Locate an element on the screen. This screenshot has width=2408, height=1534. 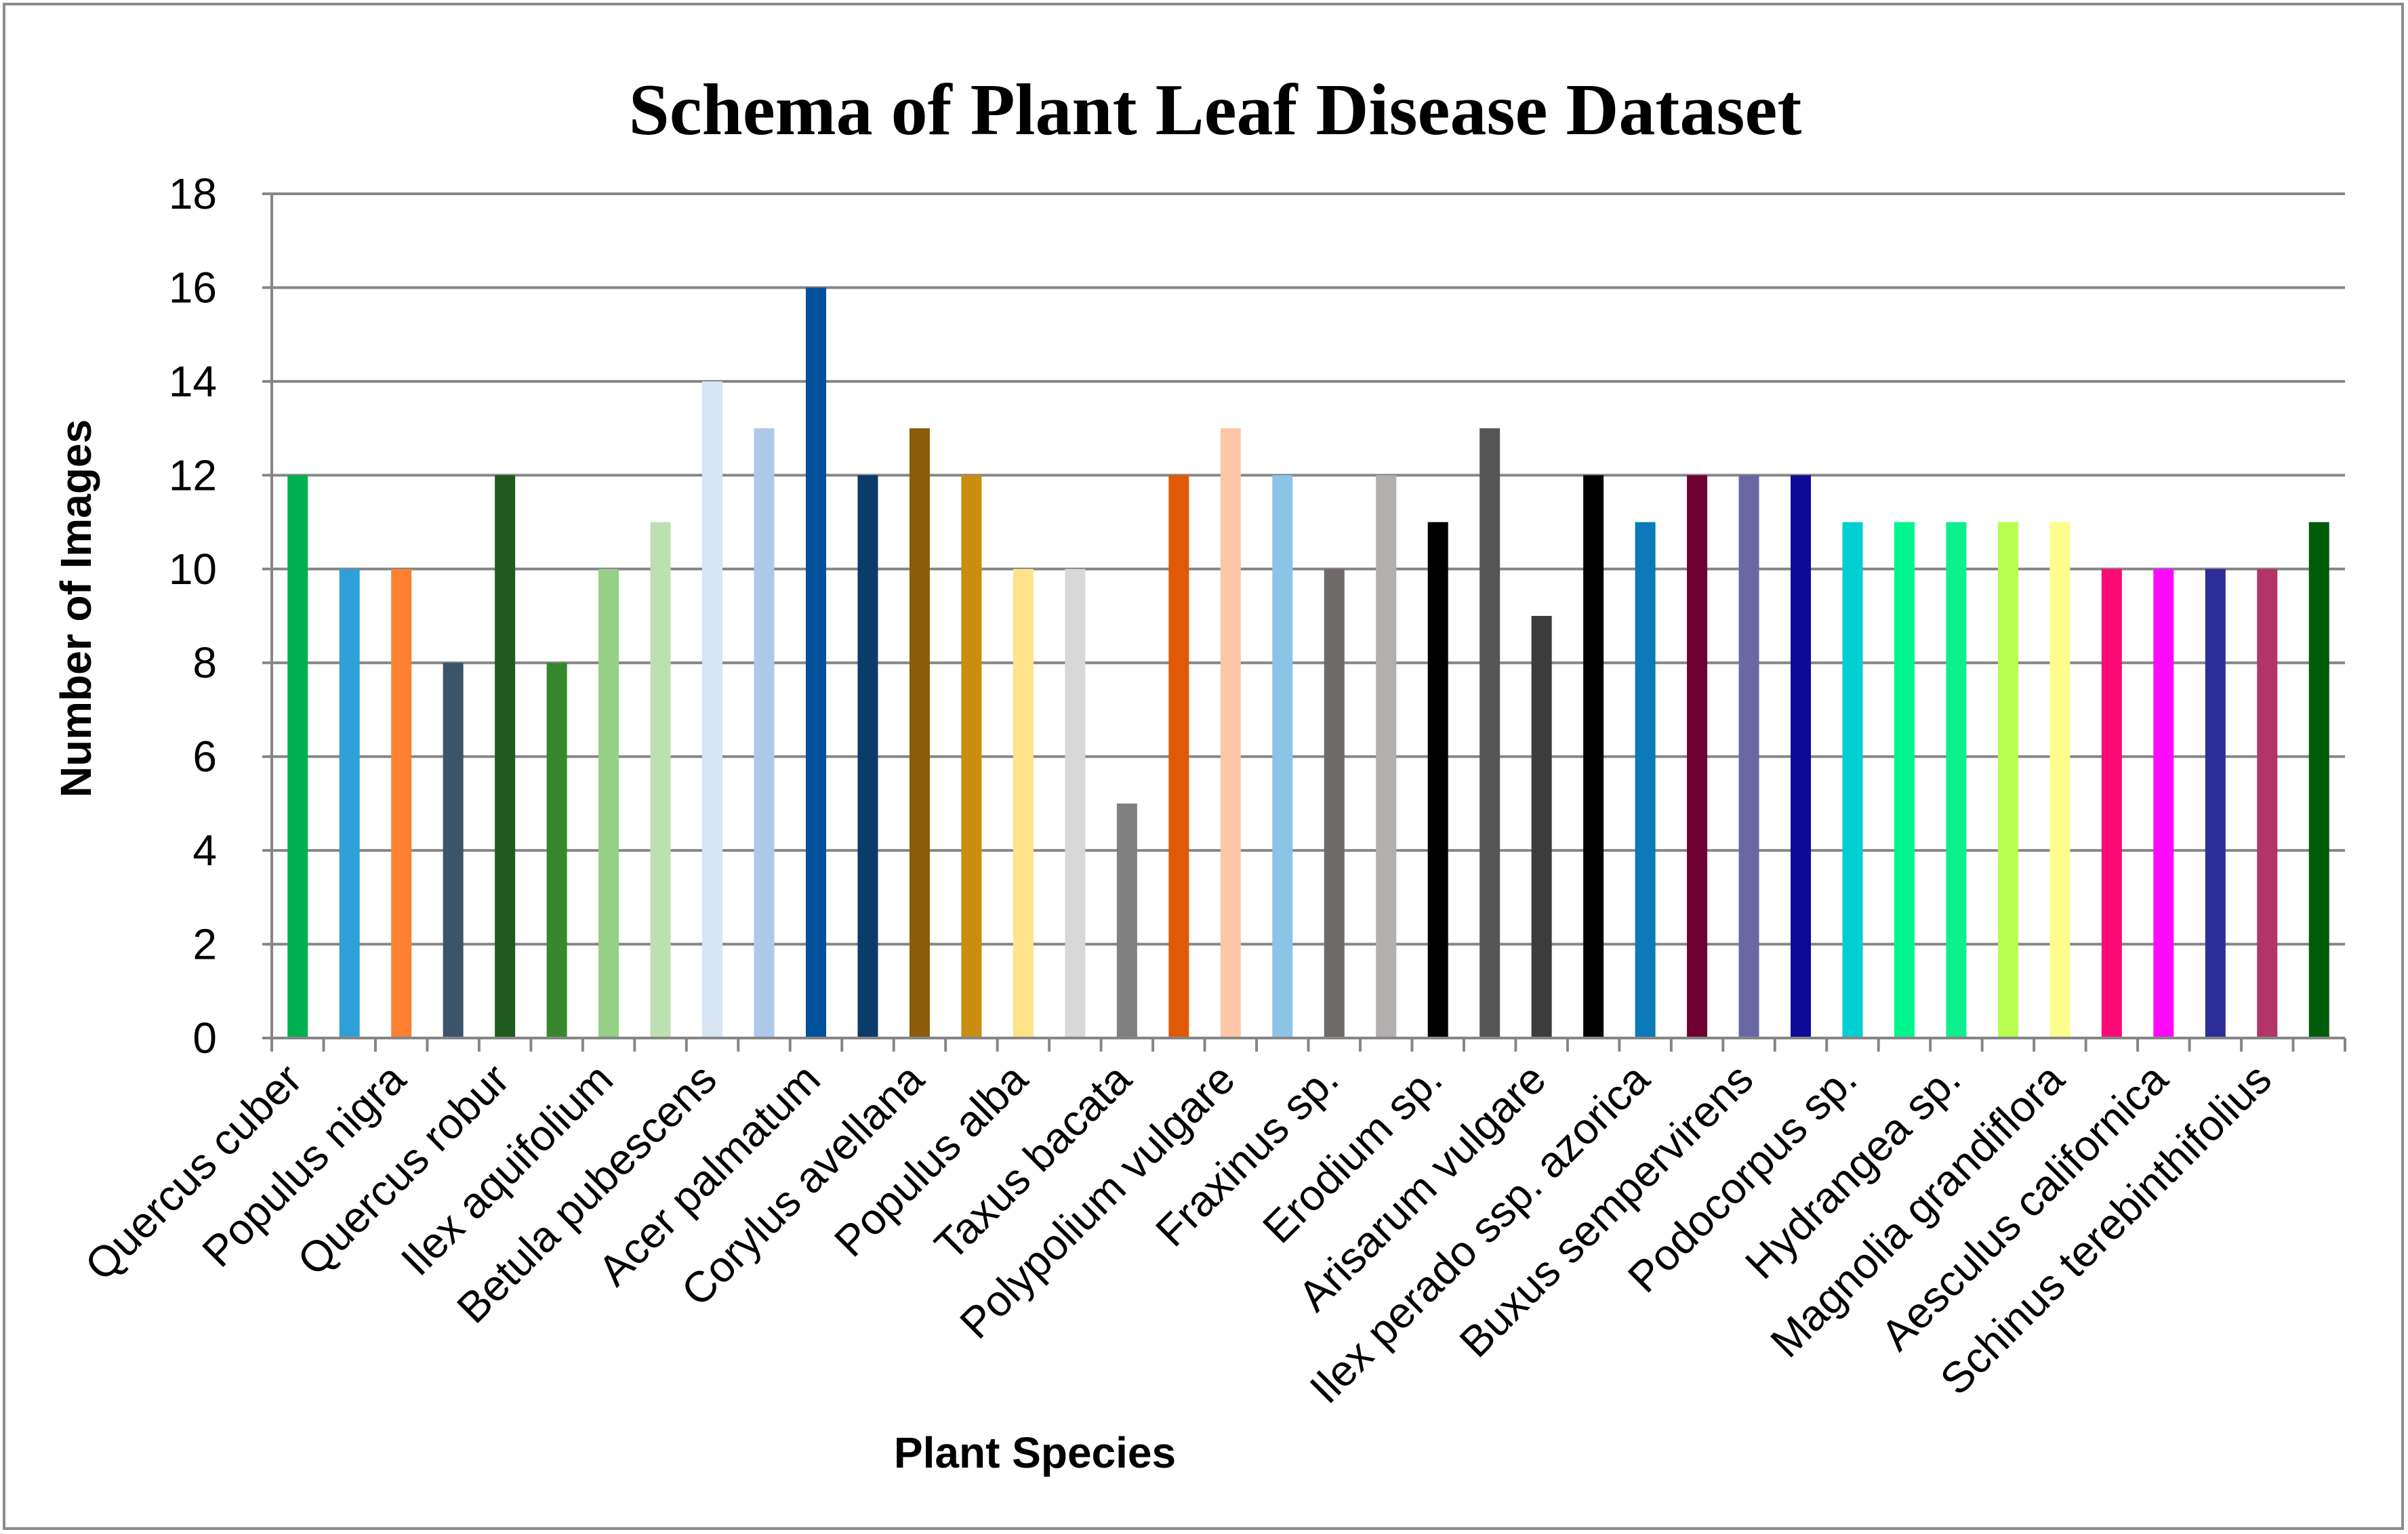
y-tick-label: 16 is located at coordinates (193, 287).